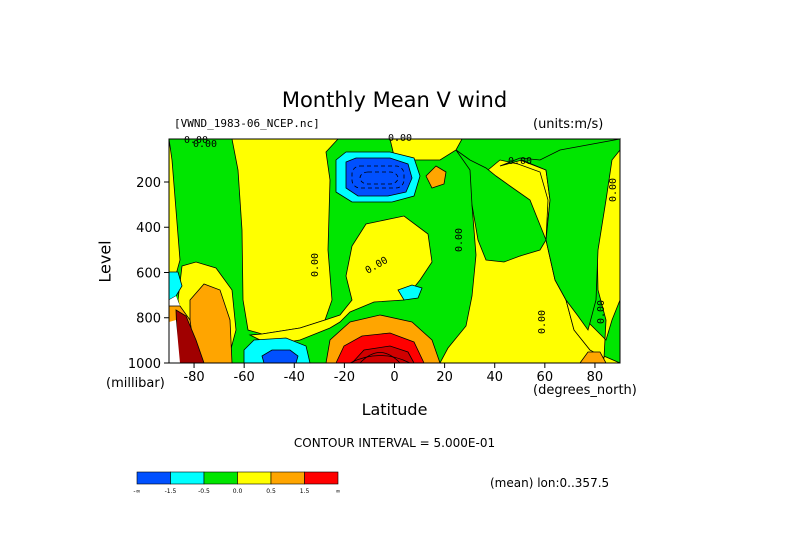 The height and width of the screenshot is (558, 789). What do you see at coordinates (394, 100) in the screenshot?
I see `chart-title: Monthly Mean V wind` at bounding box center [394, 100].